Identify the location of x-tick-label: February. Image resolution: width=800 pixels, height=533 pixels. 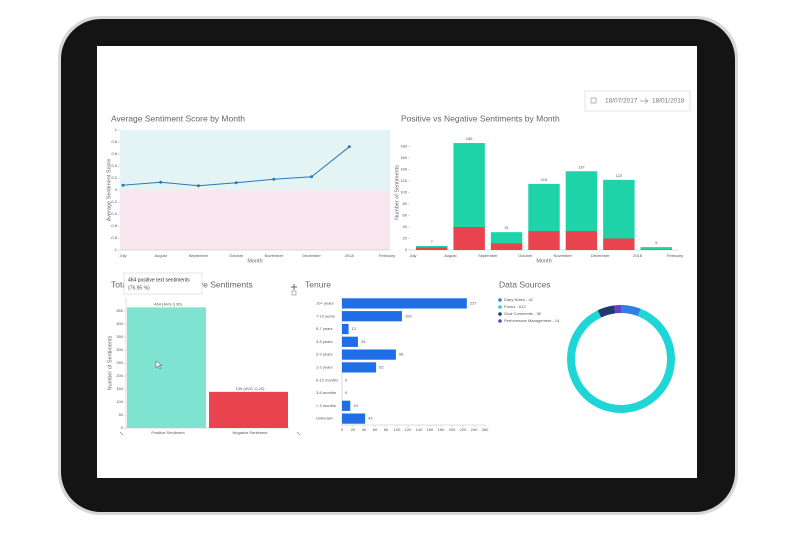
(387, 255).